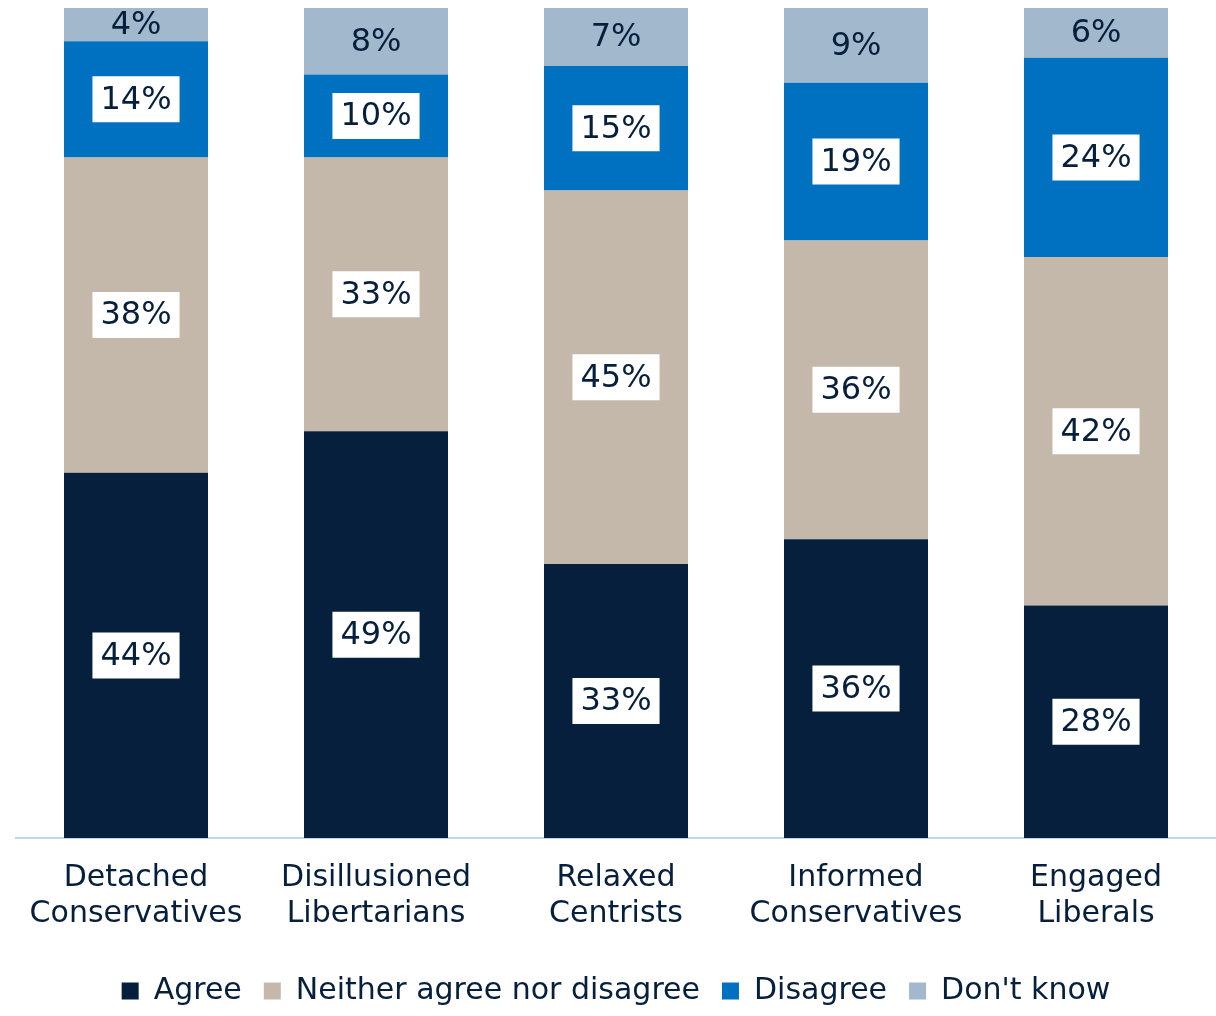 This screenshot has width=1216, height=1016. Describe the element at coordinates (616, 893) in the screenshot. I see `x-tick-label: Relaxed Centrists` at that location.